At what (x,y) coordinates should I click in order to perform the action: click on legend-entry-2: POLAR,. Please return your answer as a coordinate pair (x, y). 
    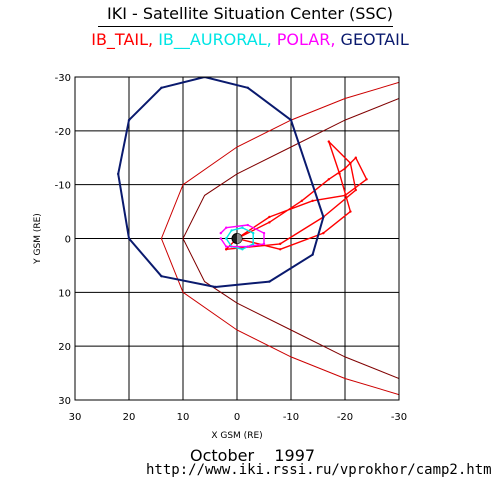
    Looking at the image, I should click on (303, 39).